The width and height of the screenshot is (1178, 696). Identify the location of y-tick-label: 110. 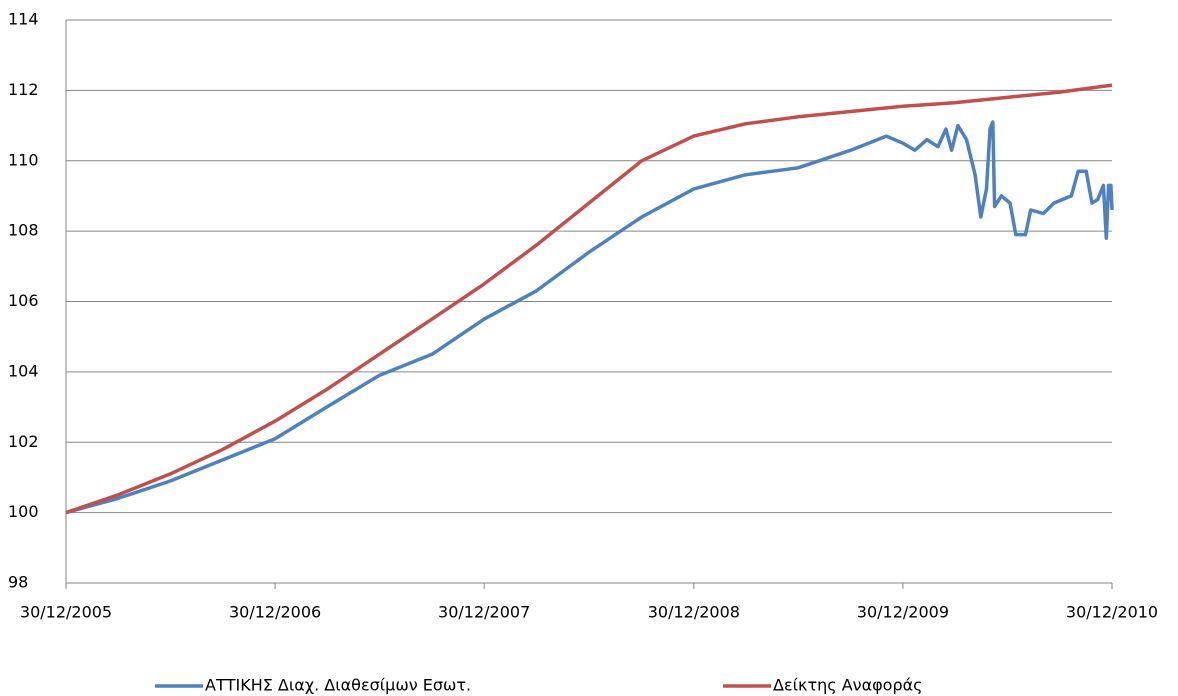
(23, 159).